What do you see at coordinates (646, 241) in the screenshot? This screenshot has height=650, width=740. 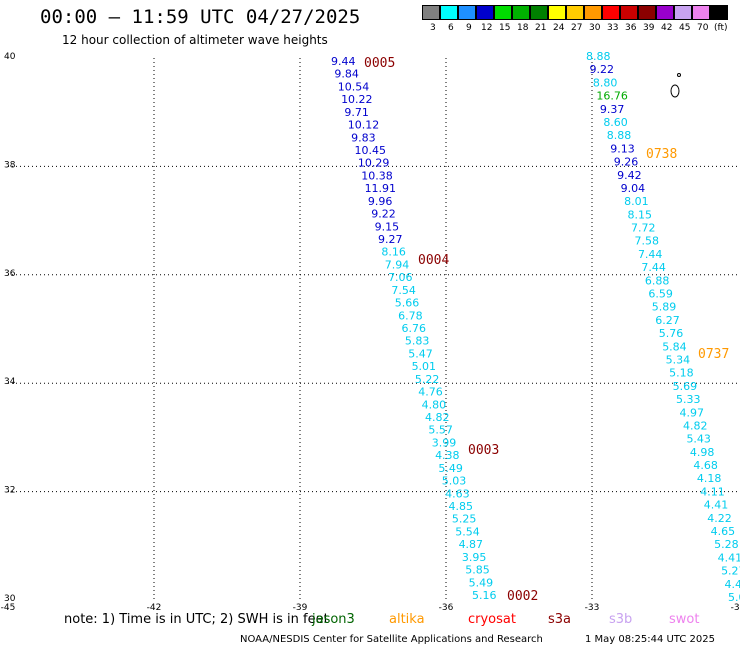 I see `swh-value-track-b: 7.58` at bounding box center [646, 241].